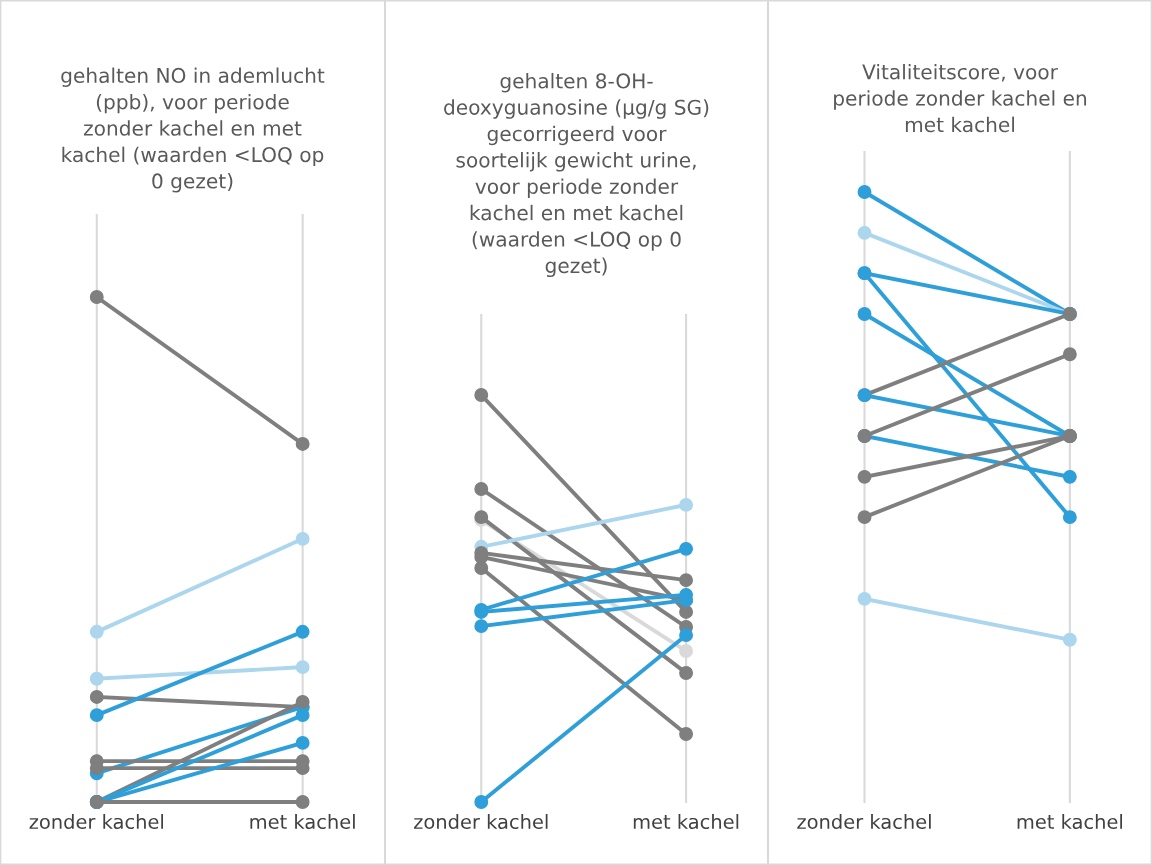 The width and height of the screenshot is (1152, 865). Describe the element at coordinates (960, 98) in the screenshot. I see `chart-title: Vitaliteitscore, voor periode zonder kachel en met kachel` at that location.